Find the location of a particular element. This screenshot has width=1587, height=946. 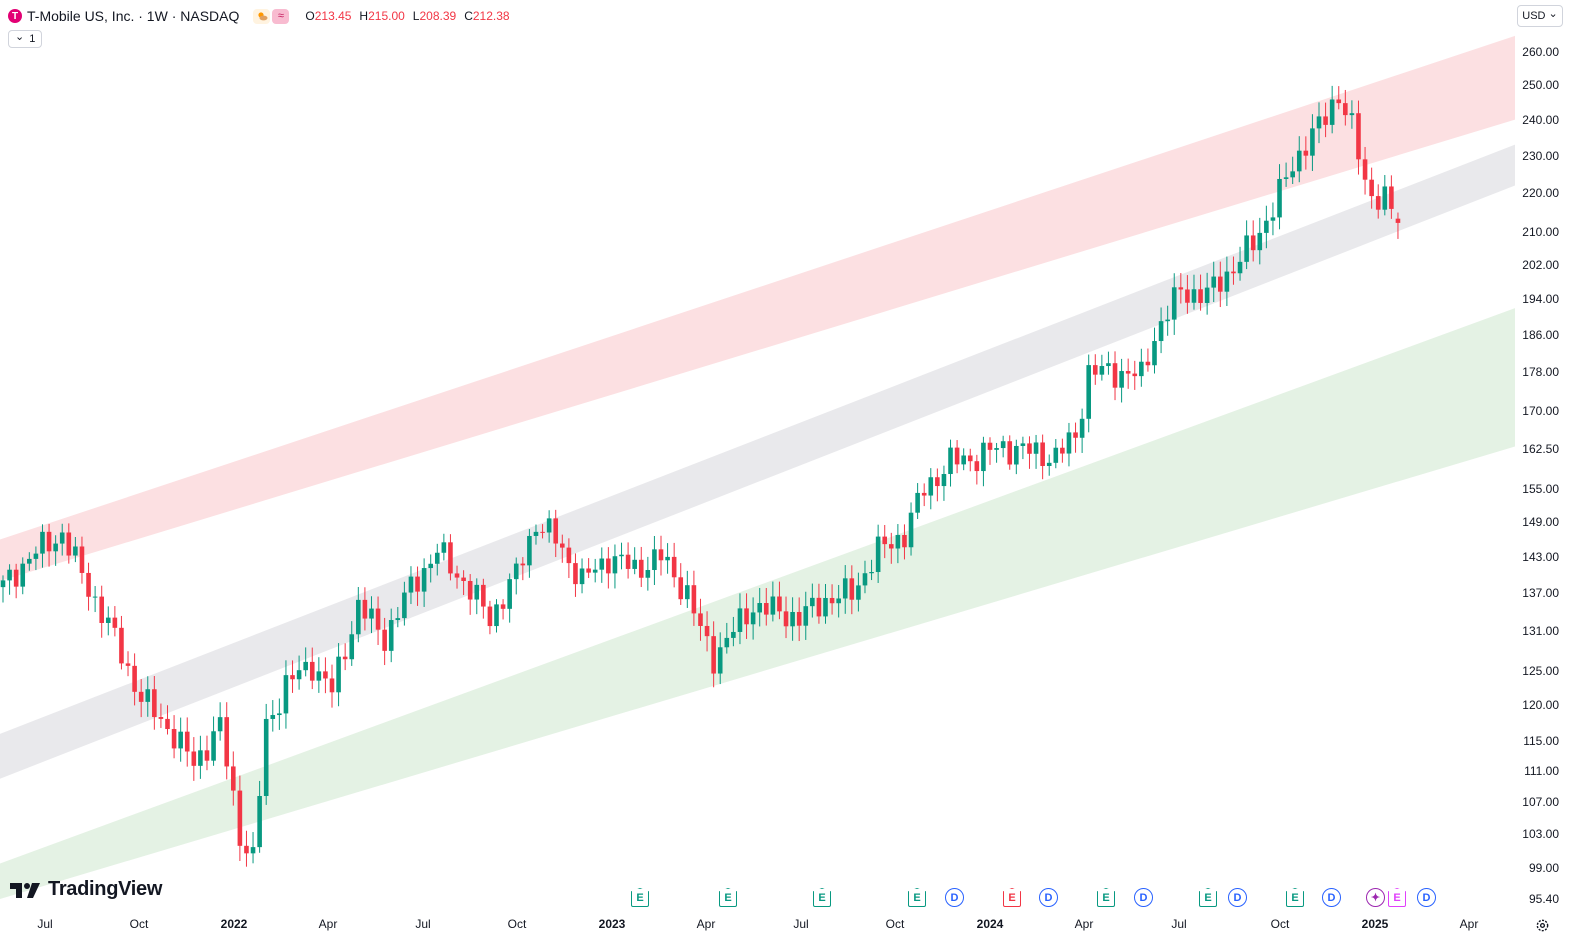

currency-selector: USD ⌄ is located at coordinates (1540, 16).